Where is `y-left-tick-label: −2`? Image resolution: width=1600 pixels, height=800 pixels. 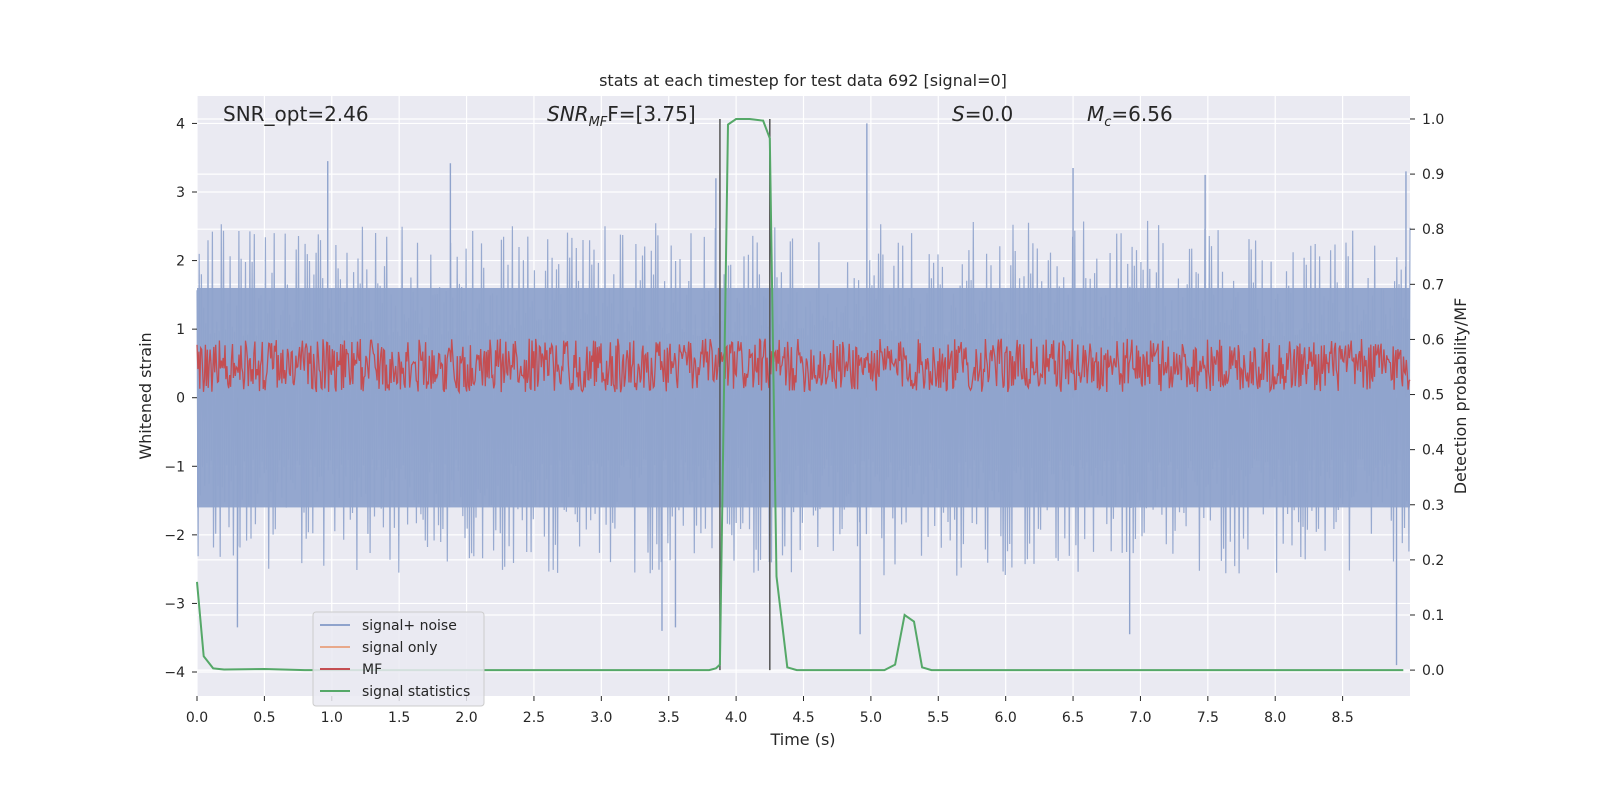 y-left-tick-label: −2 is located at coordinates (174, 536).